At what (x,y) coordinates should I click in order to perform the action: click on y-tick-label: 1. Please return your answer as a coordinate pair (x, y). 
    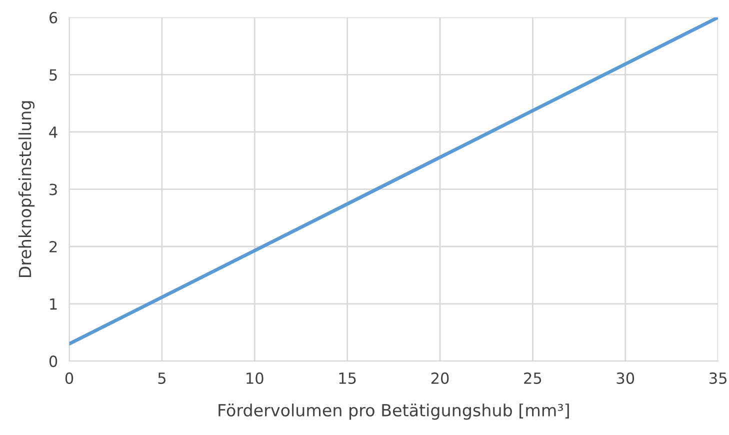
    Looking at the image, I should click on (53, 304).